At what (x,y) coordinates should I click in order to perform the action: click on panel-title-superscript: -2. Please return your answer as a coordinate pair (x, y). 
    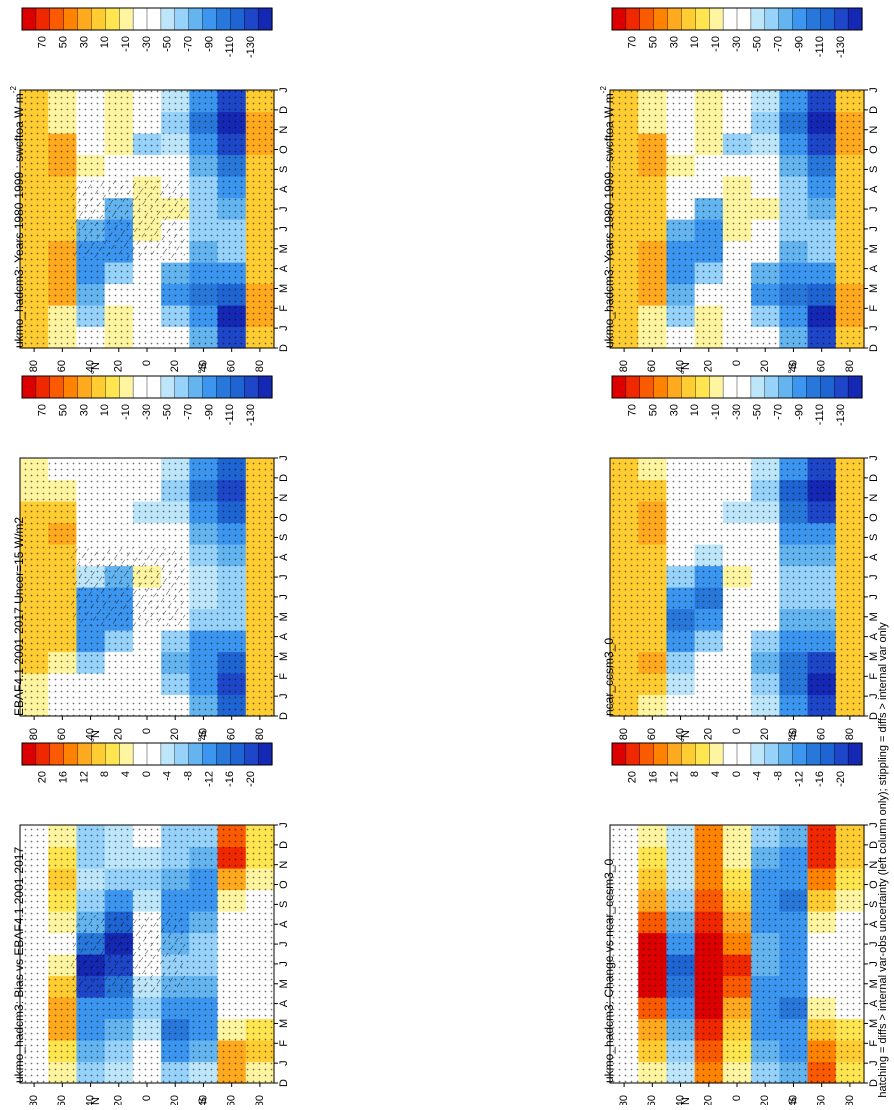
    Looking at the image, I should click on (603, 90).